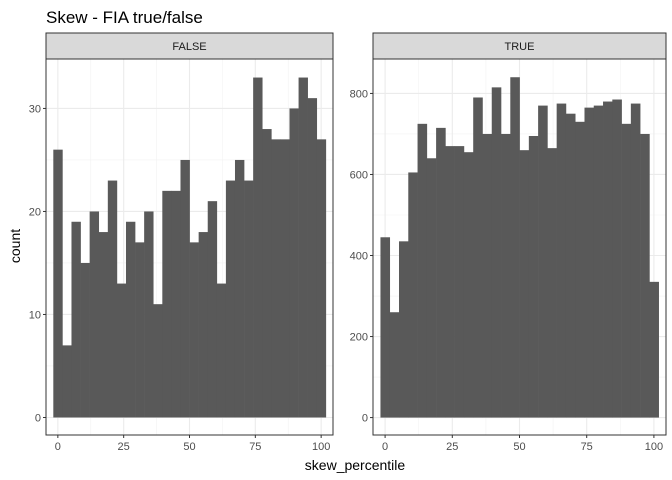 Image resolution: width=672 pixels, height=480 pixels. What do you see at coordinates (359, 338) in the screenshot?
I see `y-tick-label: 200` at bounding box center [359, 338].